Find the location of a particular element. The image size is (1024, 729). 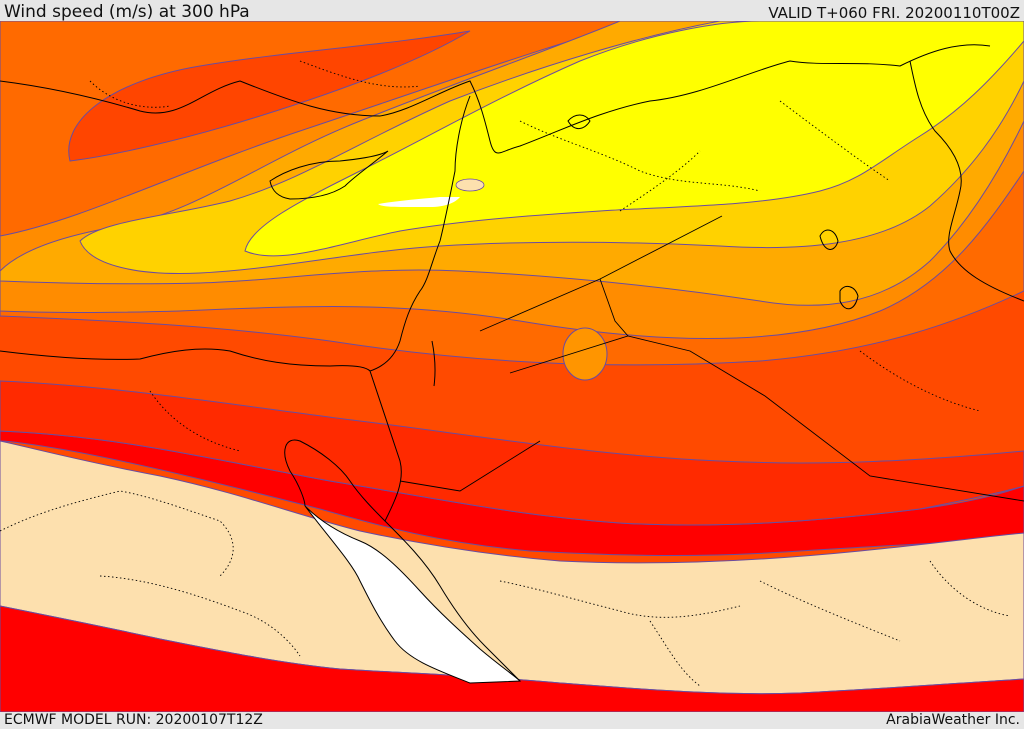

map-title: Wind speed (m/s) at 300 hPa is located at coordinates (127, 12).